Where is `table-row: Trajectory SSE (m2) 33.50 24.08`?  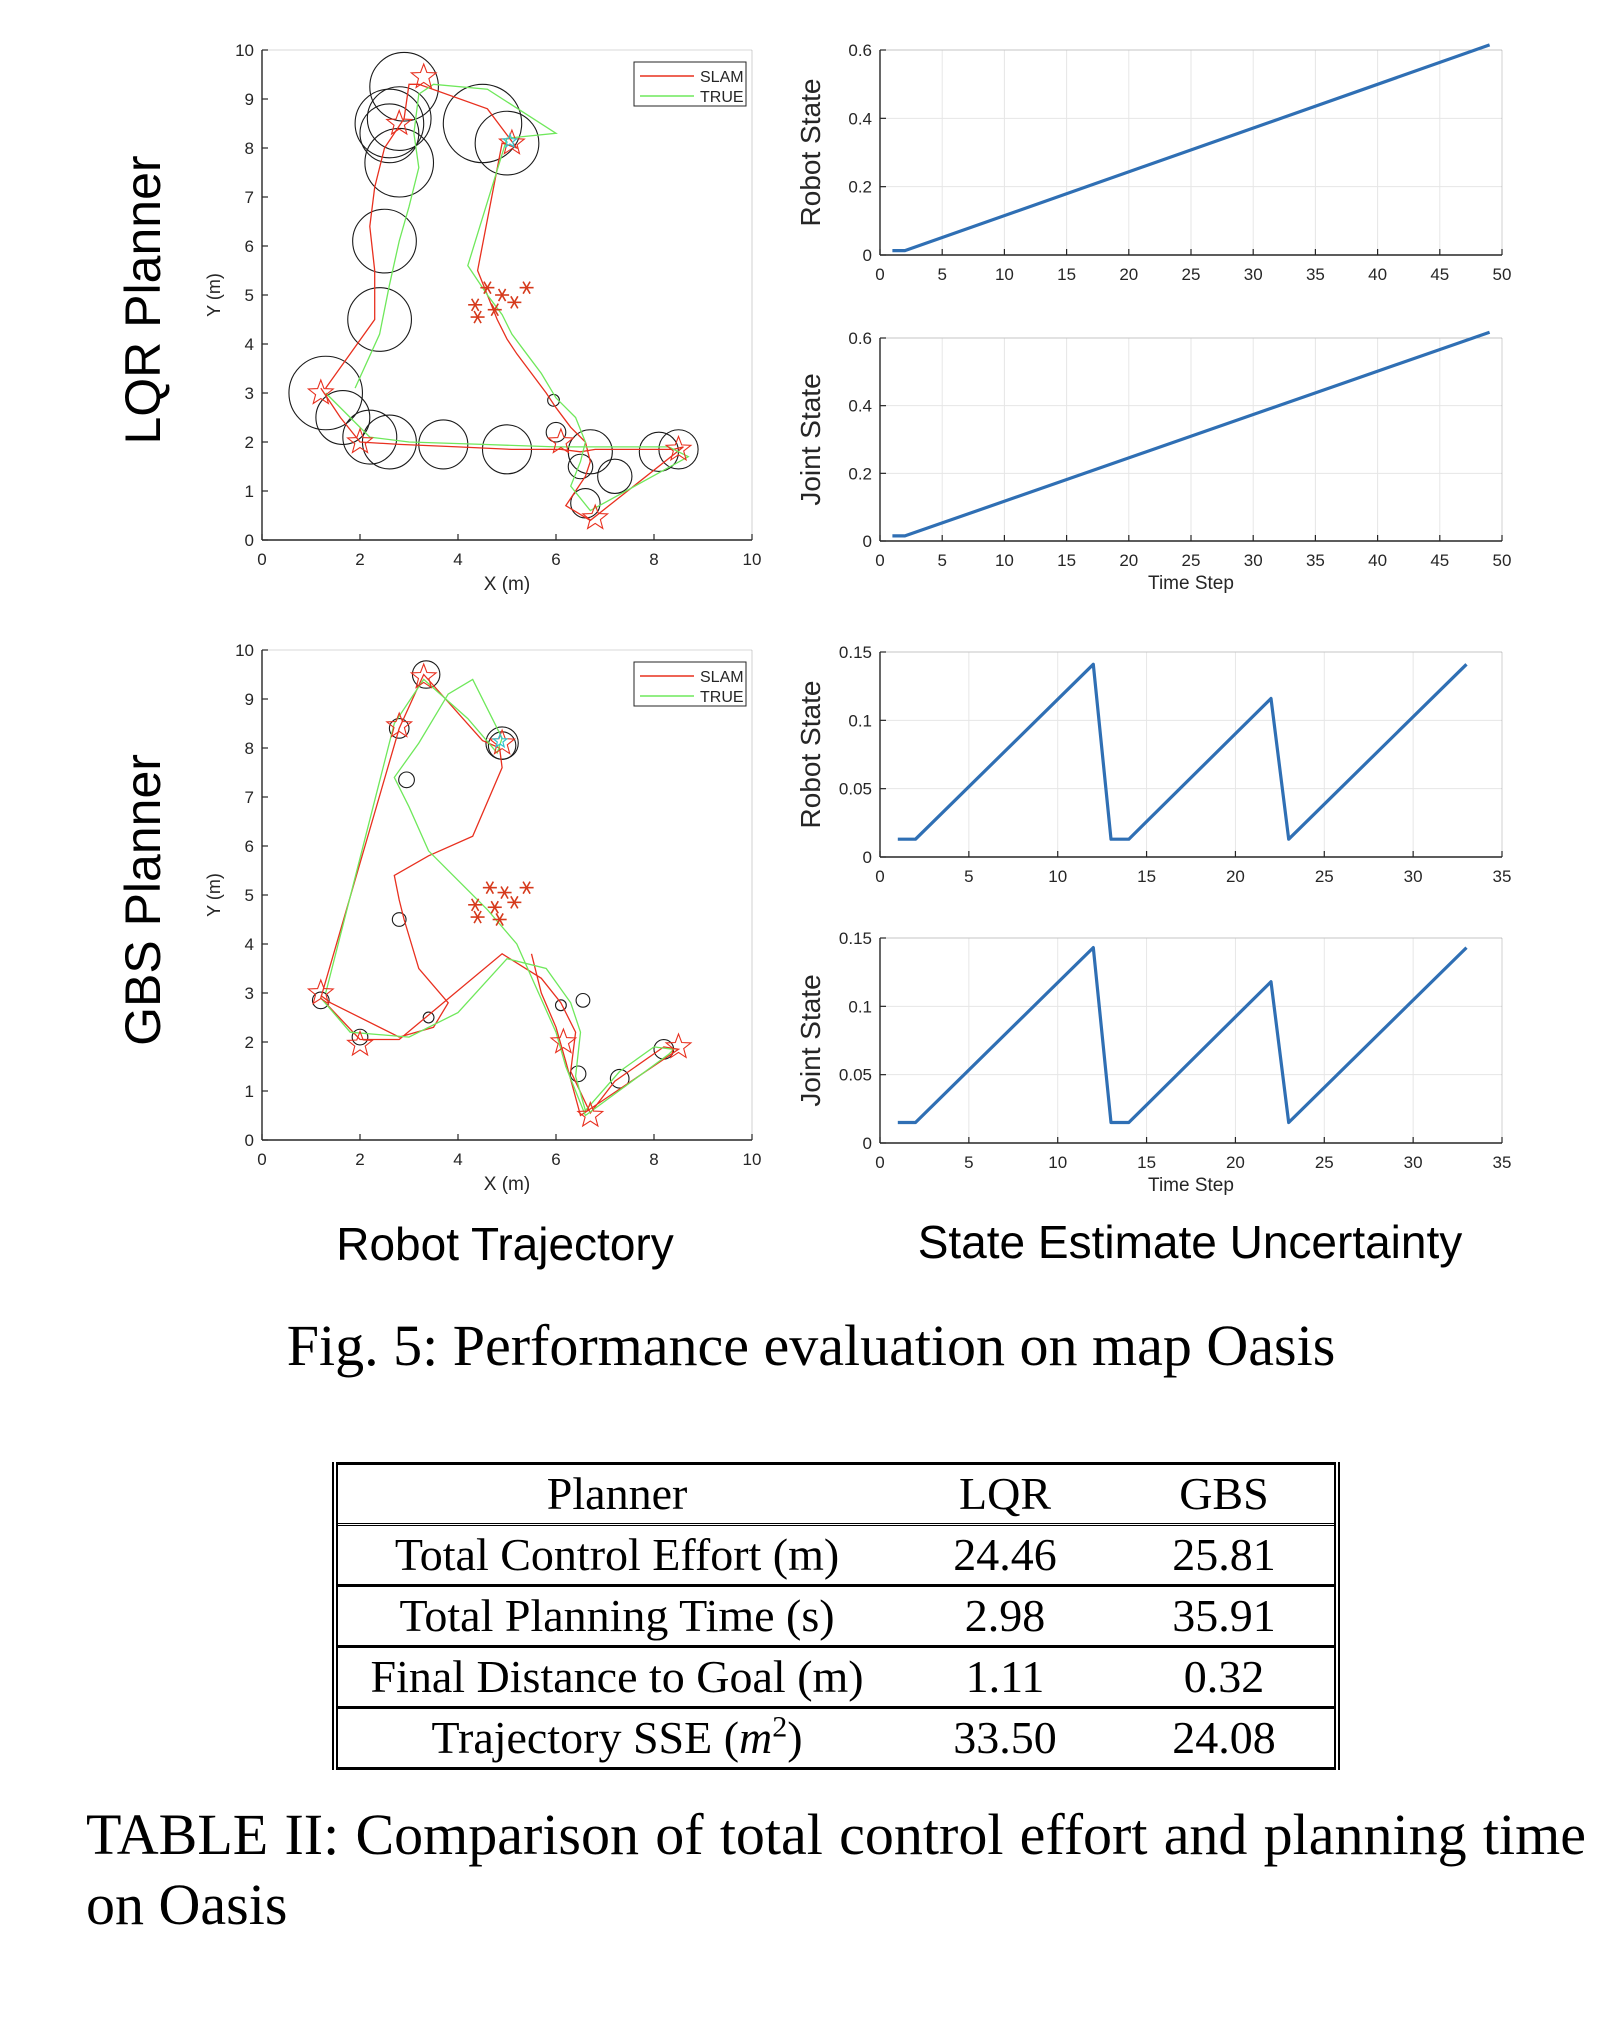
table-row: Trajectory SSE (m2) 33.50 24.08 is located at coordinates (836, 1738).